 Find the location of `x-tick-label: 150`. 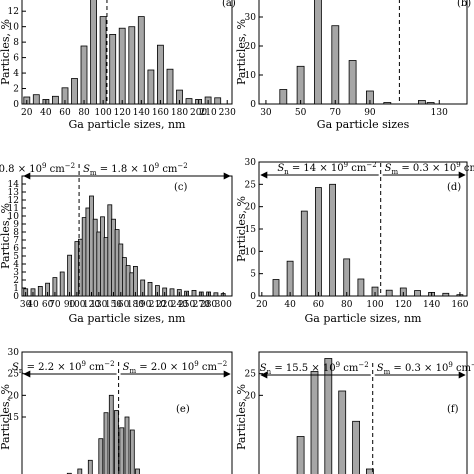

x-tick-label: 150 is located at coordinates (113, 305).